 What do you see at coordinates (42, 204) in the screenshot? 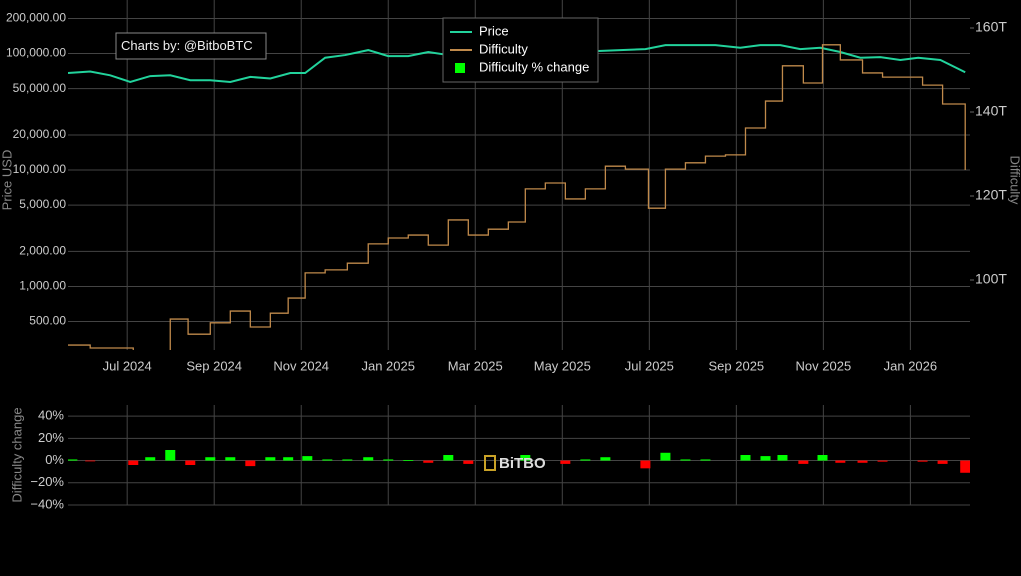
I see `y-tick-label: 5,000.00` at bounding box center [42, 204].